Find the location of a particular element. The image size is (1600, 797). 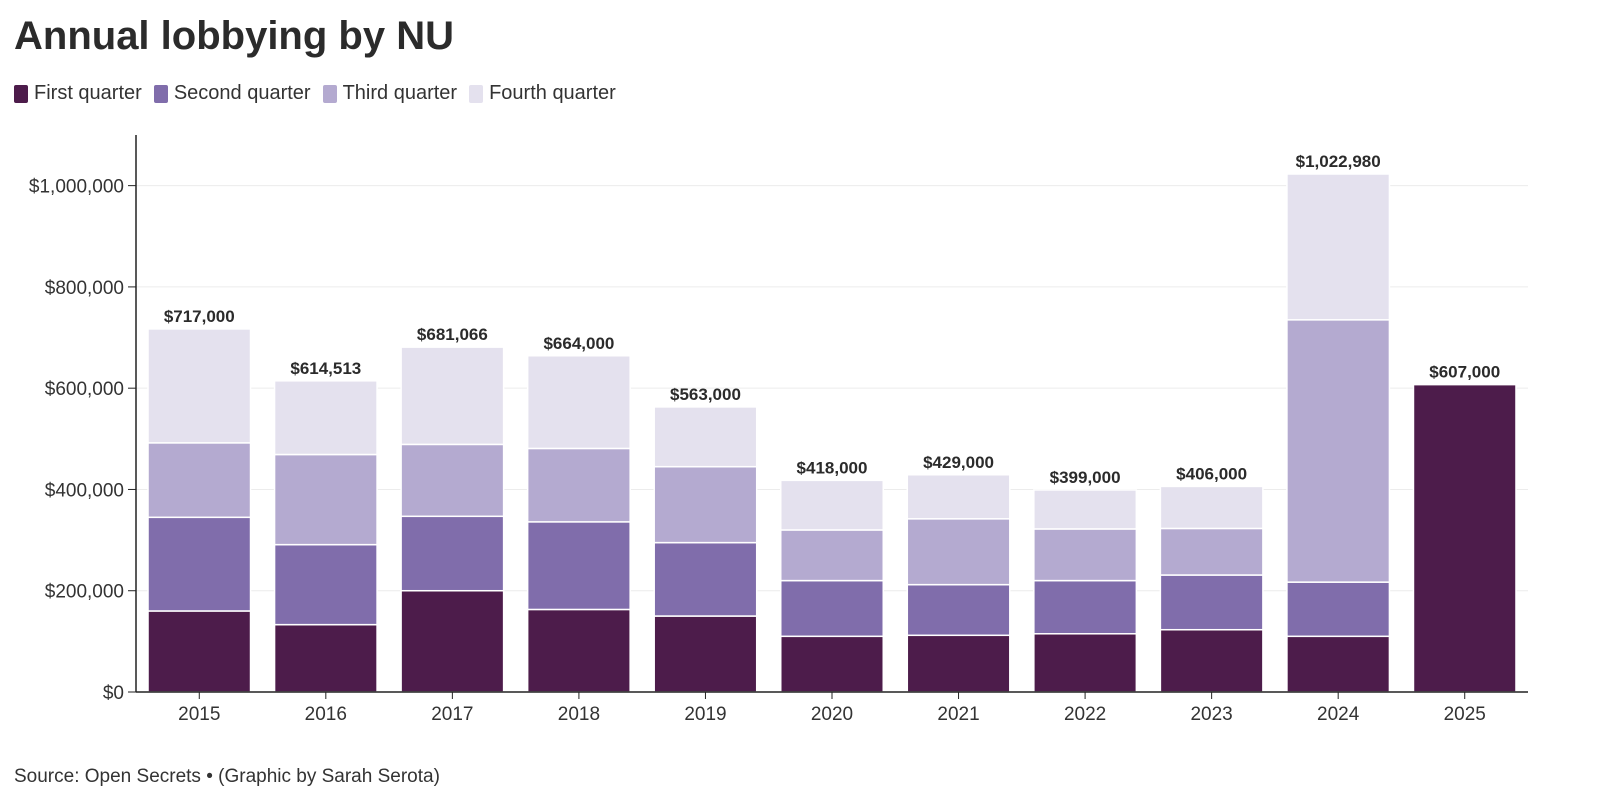

x-tick-label: 2021 is located at coordinates (958, 714).